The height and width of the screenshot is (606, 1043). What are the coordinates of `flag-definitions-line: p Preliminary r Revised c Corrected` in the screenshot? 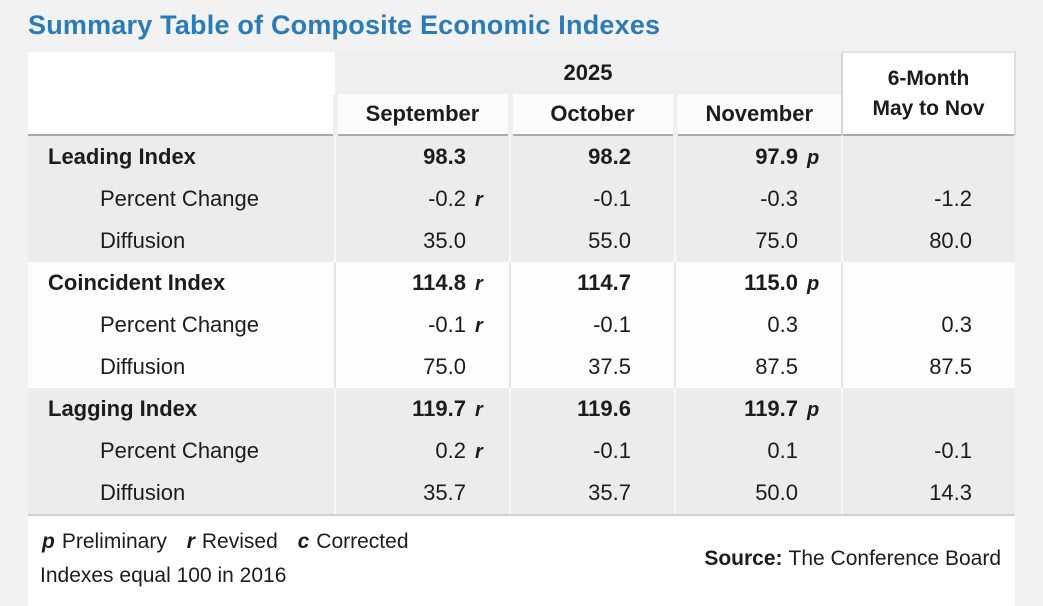 It's located at (230, 542).